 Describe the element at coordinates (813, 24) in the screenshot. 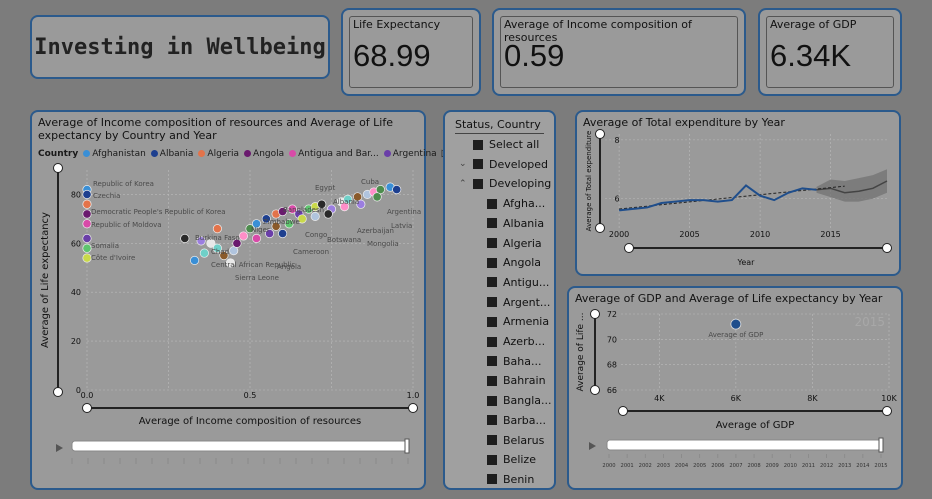

I see `kpi-label: Average of GDP` at that location.